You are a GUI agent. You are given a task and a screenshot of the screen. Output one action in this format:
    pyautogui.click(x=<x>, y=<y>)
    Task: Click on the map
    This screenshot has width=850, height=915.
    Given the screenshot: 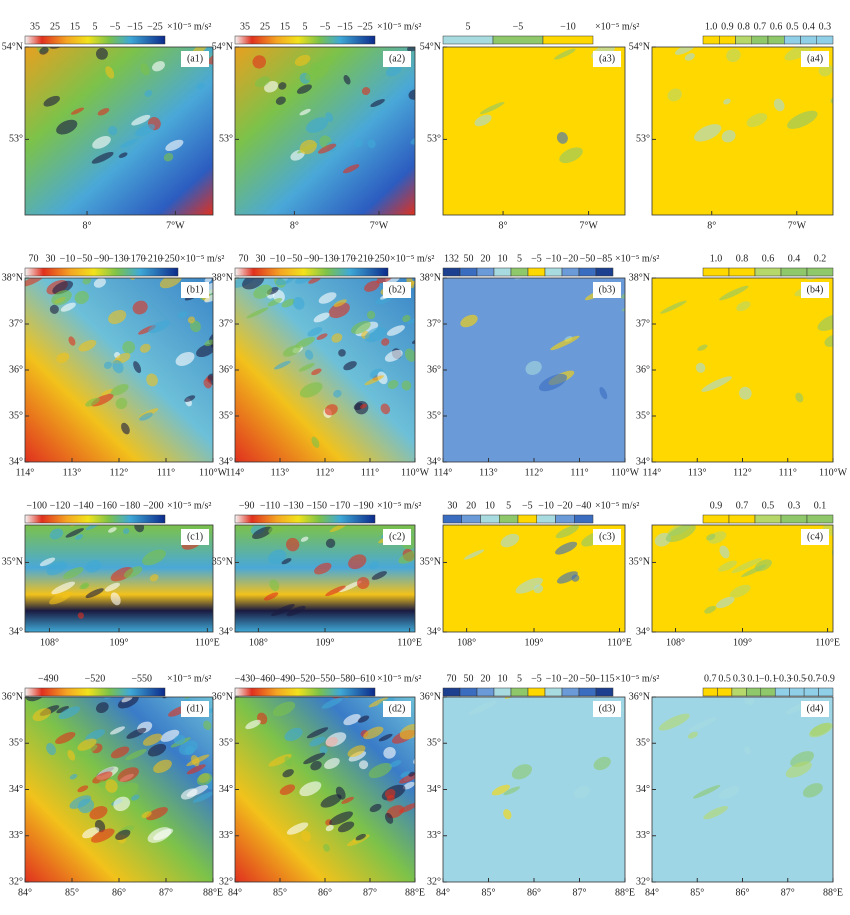 What is the action you would take?
    pyautogui.click(x=742, y=131)
    